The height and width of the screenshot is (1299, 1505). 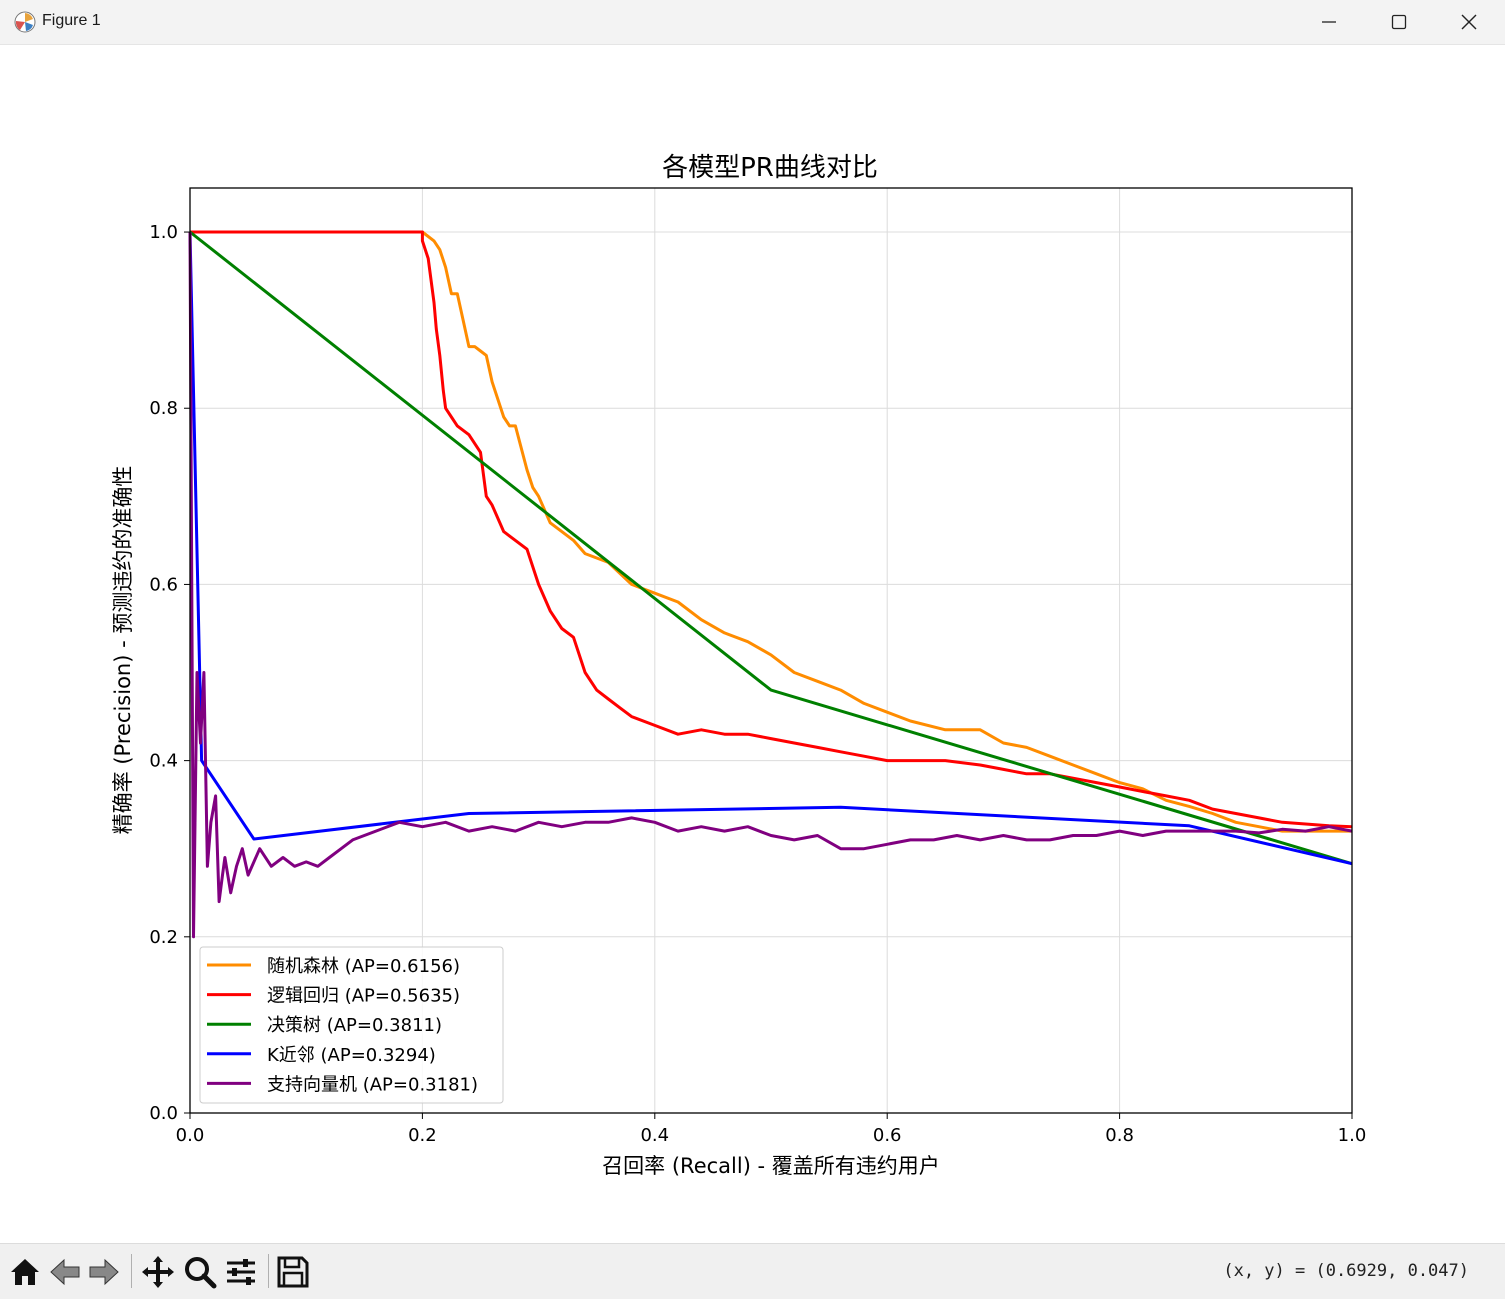 I want to click on close-icon, so click(x=1469, y=22).